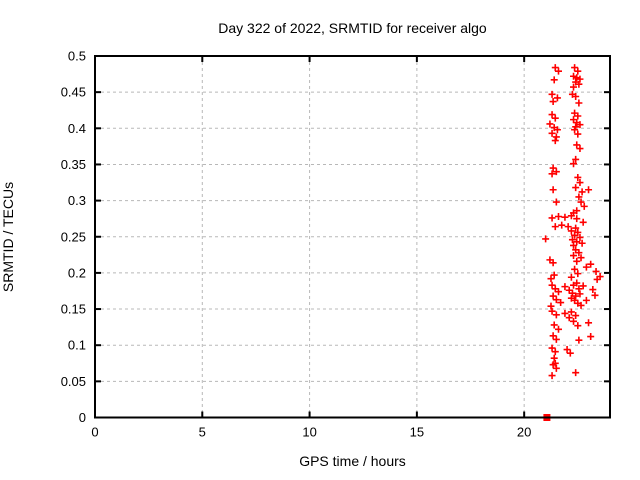 The width and height of the screenshot is (640, 480). I want to click on y-tick-label: 0.3, so click(77, 200).